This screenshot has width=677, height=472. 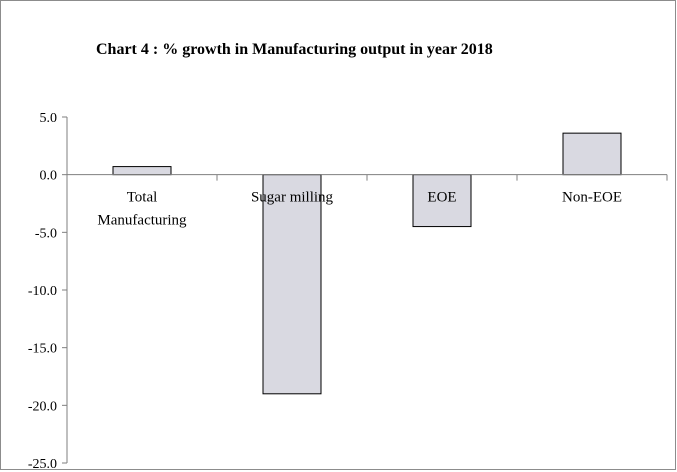 What do you see at coordinates (142, 209) in the screenshot?
I see `category-label: Total Manufacturing` at bounding box center [142, 209].